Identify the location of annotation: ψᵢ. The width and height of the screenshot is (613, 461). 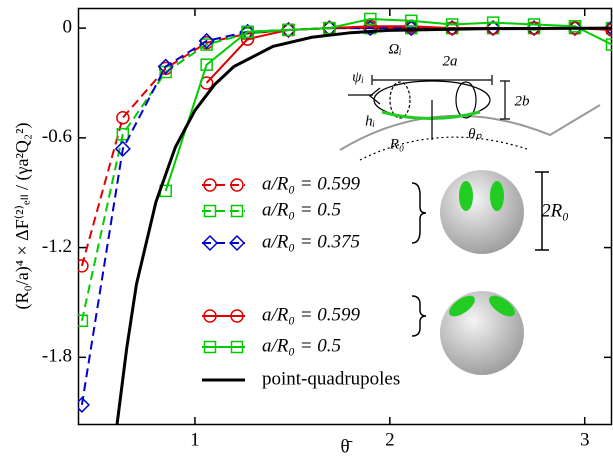
(358, 77).